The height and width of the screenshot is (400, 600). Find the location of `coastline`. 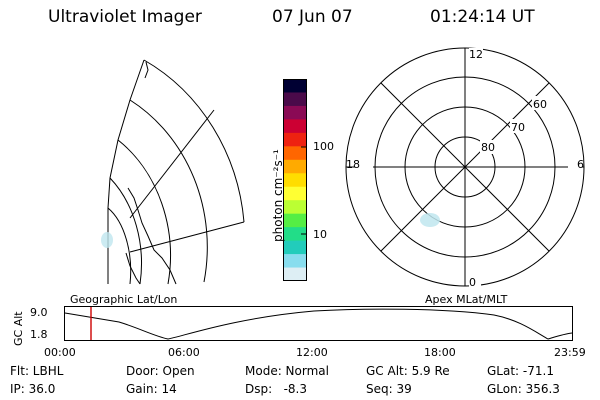

coastline is located at coordinates (152, 236).